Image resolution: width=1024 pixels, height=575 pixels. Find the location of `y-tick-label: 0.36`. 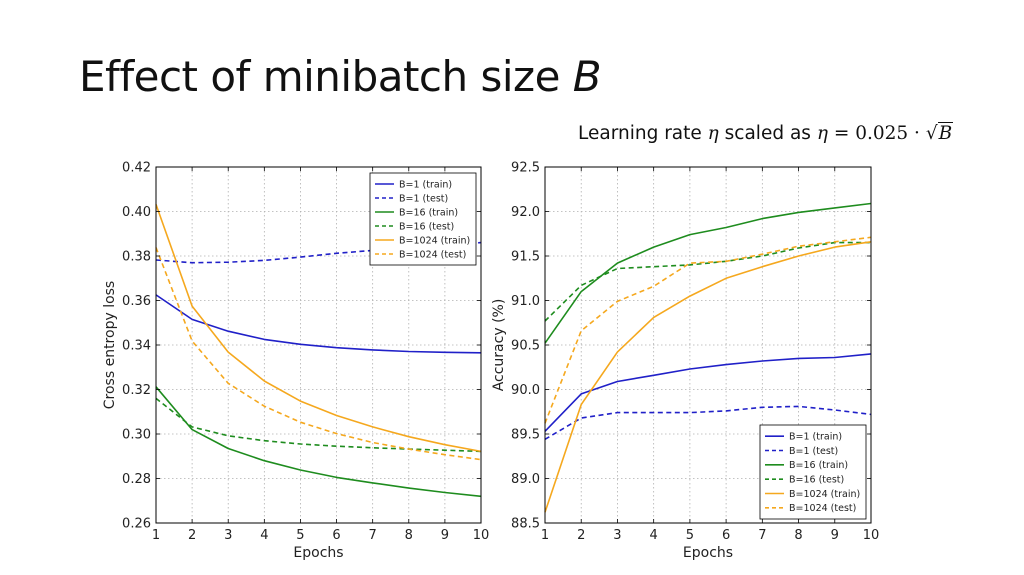

y-tick-label: 0.36 is located at coordinates (136, 301).